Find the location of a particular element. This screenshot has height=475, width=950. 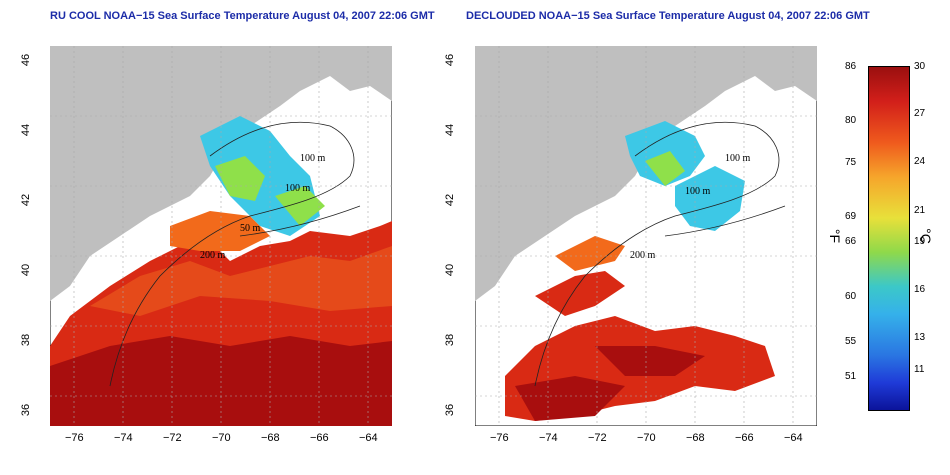

celsius-unit-label: °C is located at coordinates (925, 236).